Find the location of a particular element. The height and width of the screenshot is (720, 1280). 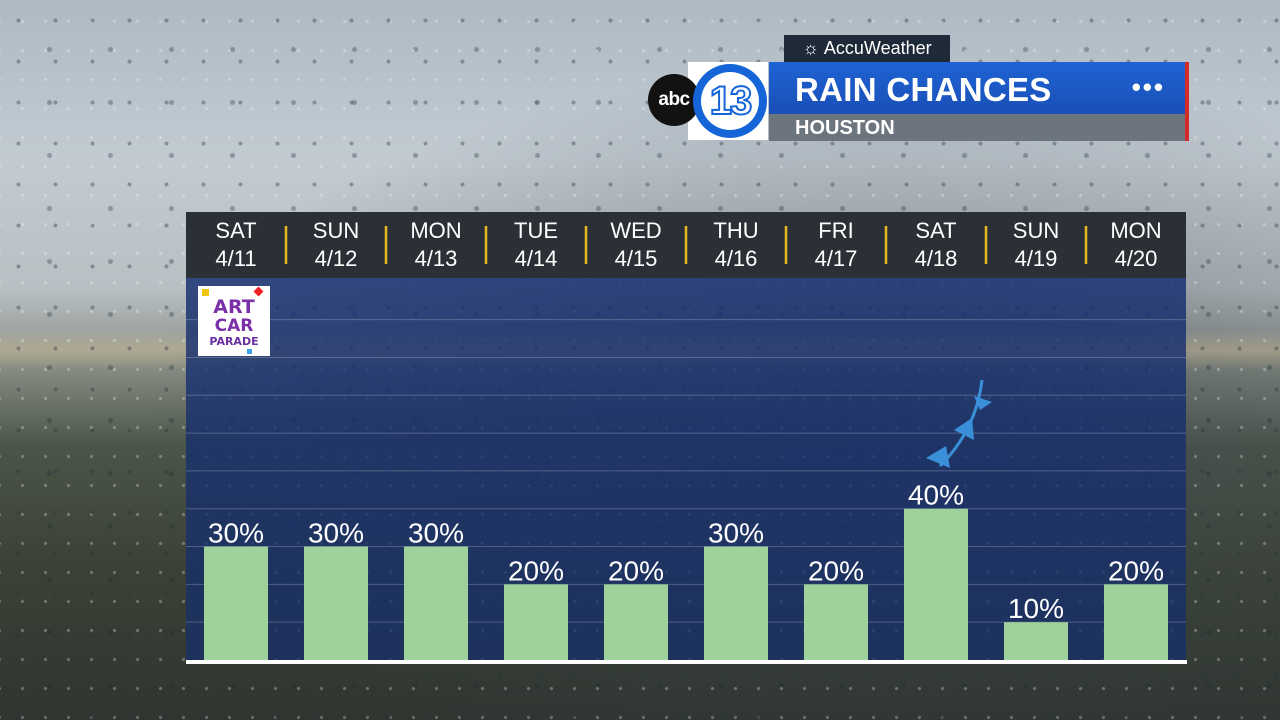

abc-logo: abc is located at coordinates (674, 100).